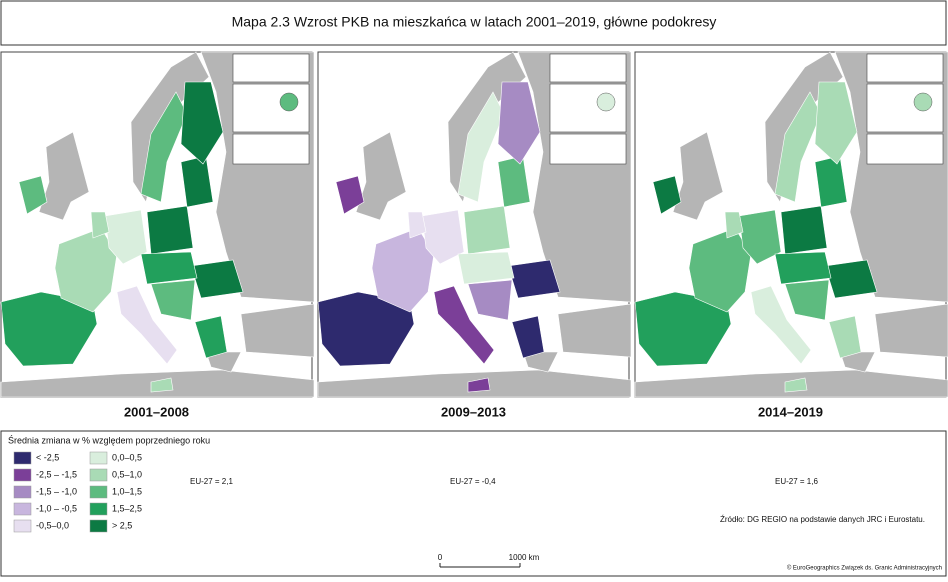 The height and width of the screenshot is (582, 948). Describe the element at coordinates (52, 525) in the screenshot. I see `legend-label: -0,5–0,0` at that location.